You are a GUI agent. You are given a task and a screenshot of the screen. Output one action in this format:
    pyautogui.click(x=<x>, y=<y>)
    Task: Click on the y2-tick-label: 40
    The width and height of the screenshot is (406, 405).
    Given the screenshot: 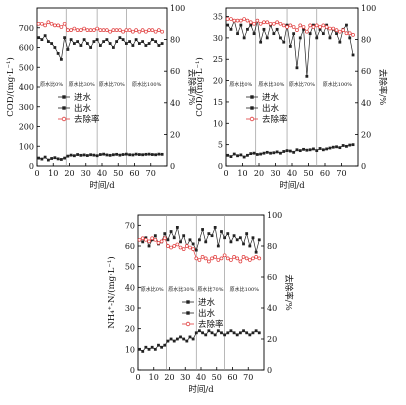 What is the action you would take?
    pyautogui.click(x=272, y=308)
    